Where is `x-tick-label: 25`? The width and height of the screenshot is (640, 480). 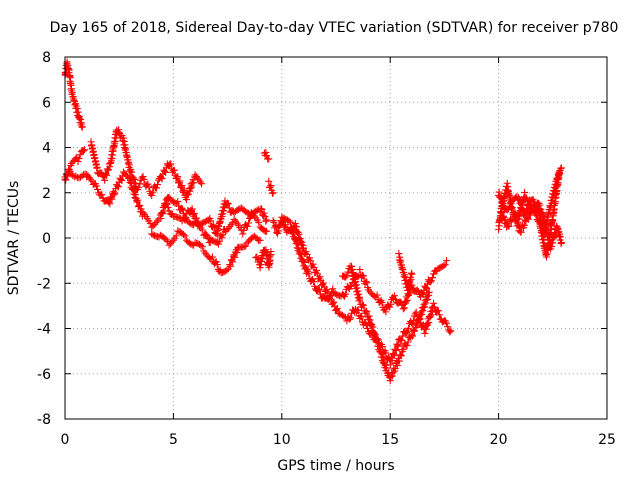
x-tick-label: 25 is located at coordinates (607, 440).